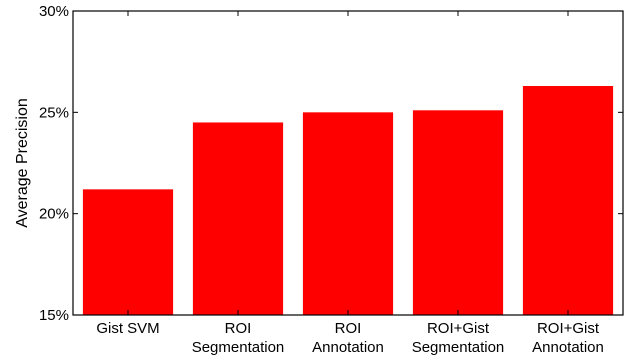 The width and height of the screenshot is (634, 358). What do you see at coordinates (22, 163) in the screenshot?
I see `y-axis-label: Average Precision` at bounding box center [22, 163].